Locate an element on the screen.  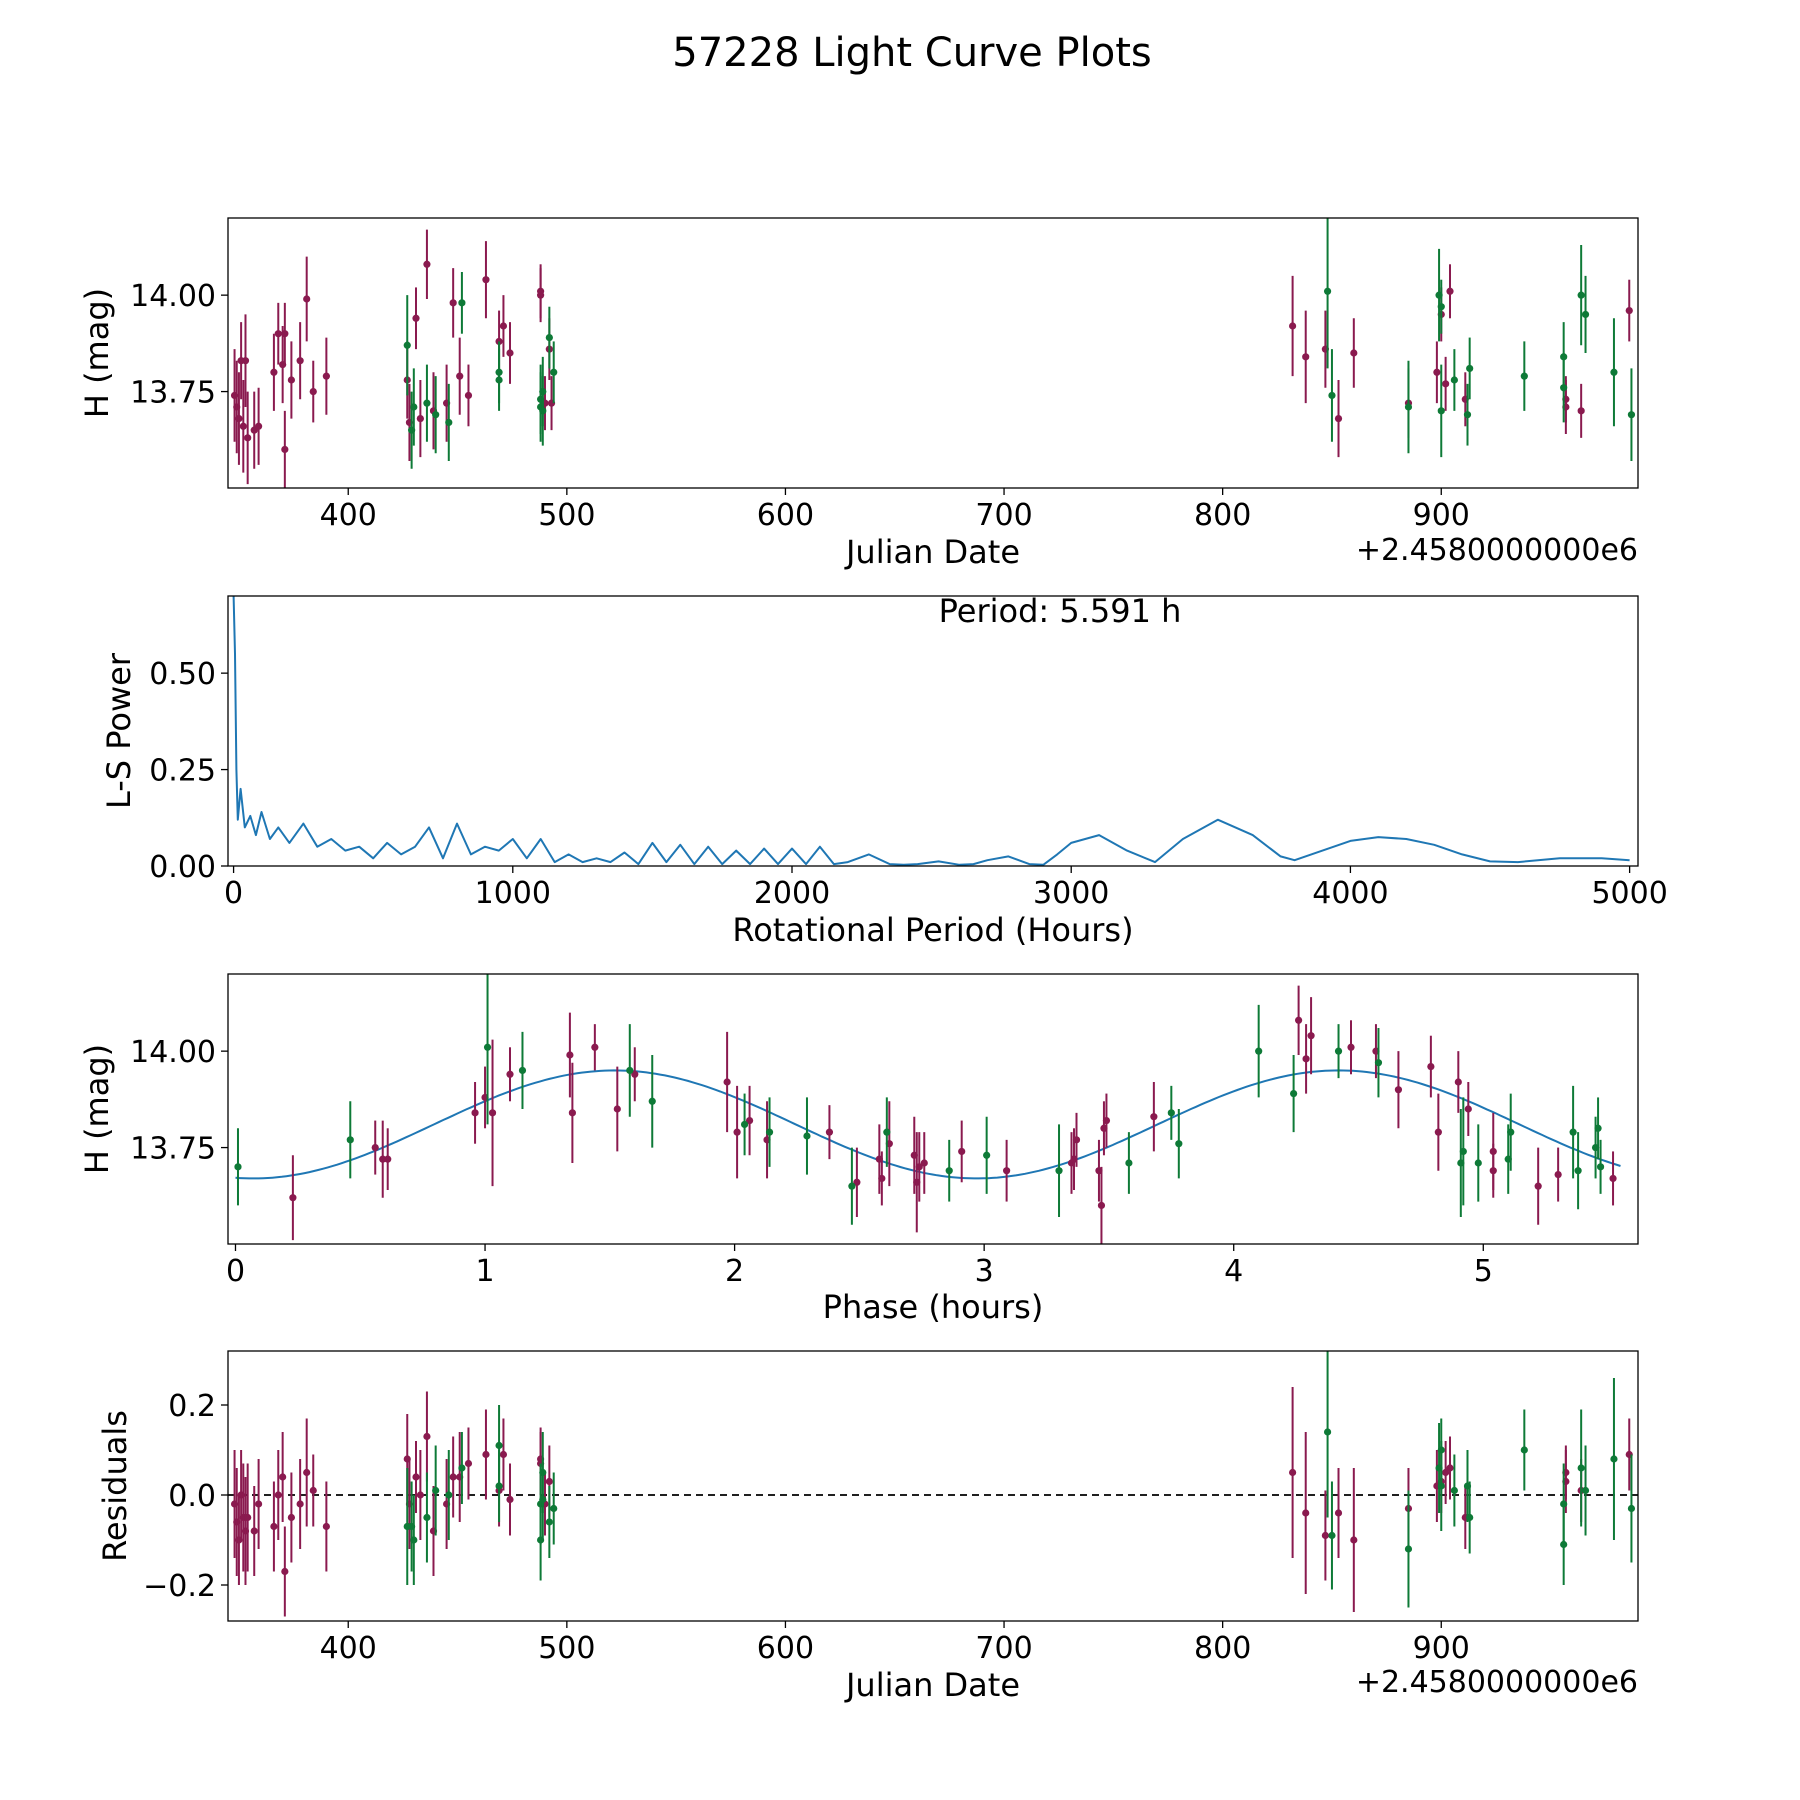
residuals-x-tick-label: 700 is located at coordinates (1003, 1648).